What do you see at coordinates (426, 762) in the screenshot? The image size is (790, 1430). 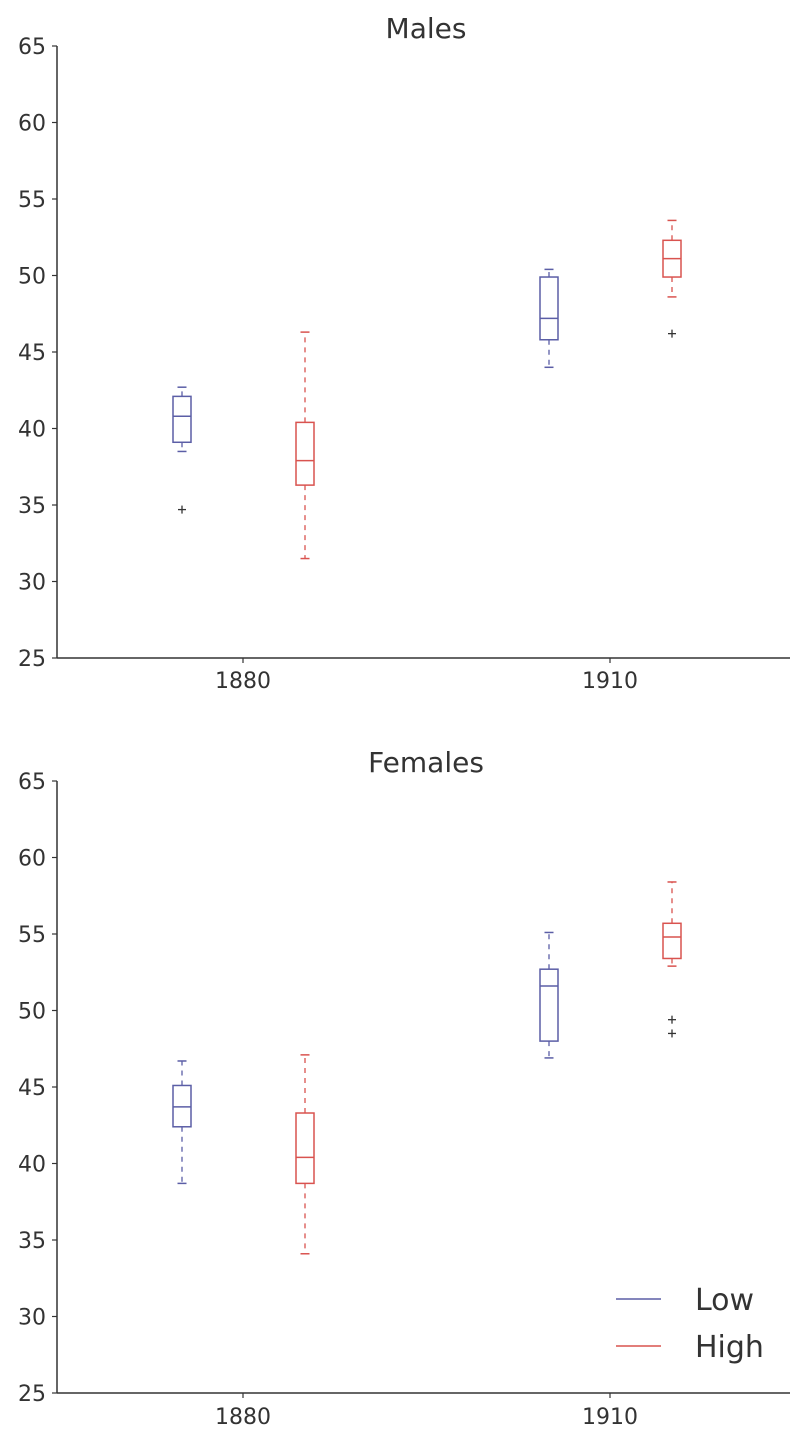 I see `chart-title: Females` at bounding box center [426, 762].